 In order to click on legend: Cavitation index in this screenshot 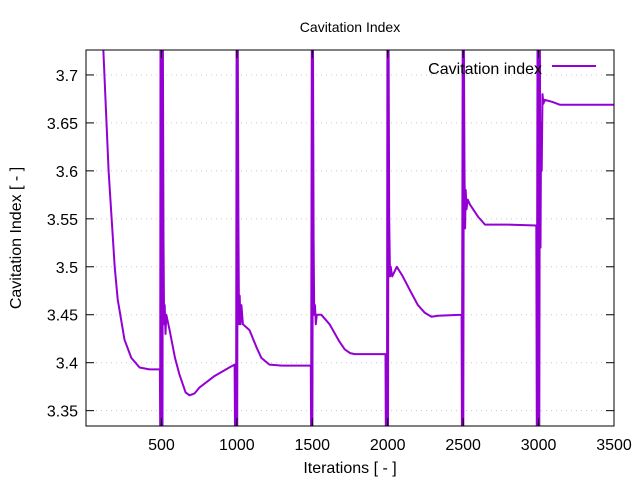, I will do `click(512, 69)`.